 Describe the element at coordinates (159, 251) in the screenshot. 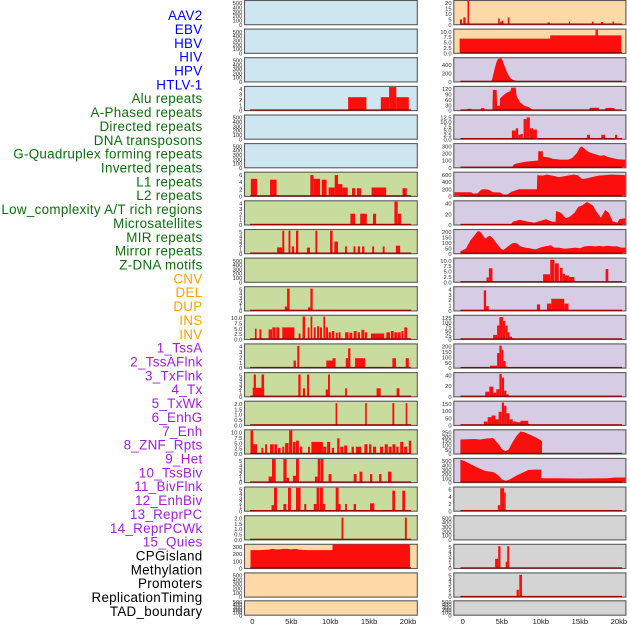

I see `svg-text: Mirror repeats` at that location.